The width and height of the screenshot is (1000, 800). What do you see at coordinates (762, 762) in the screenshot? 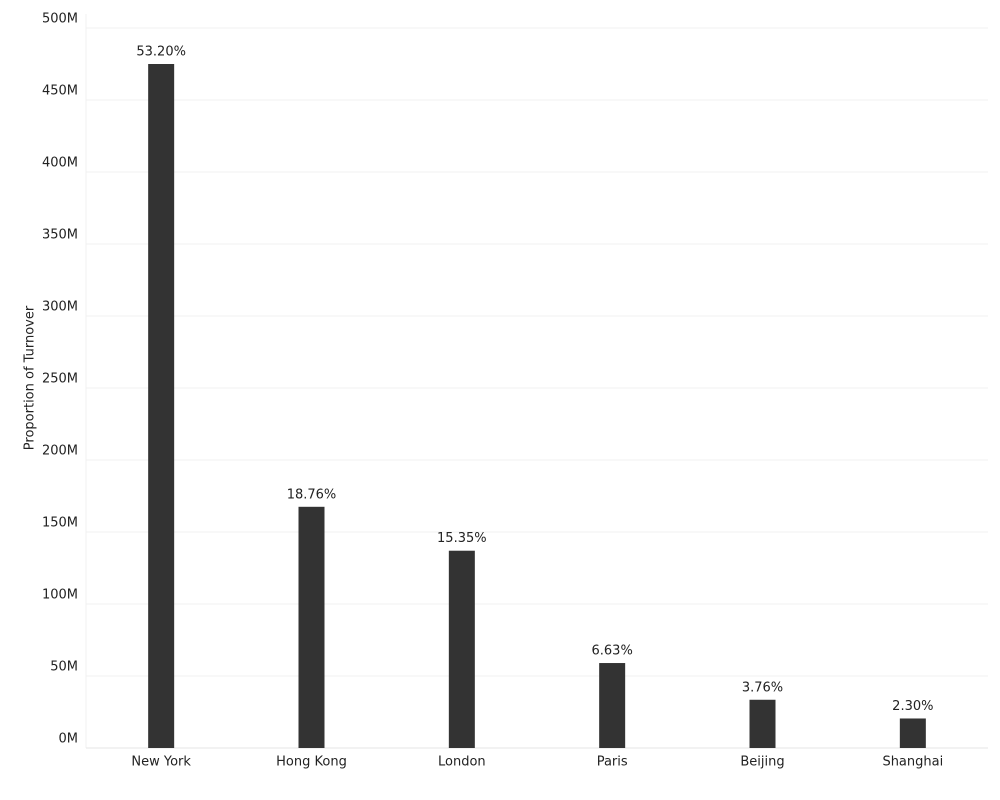
I see `x-tick-label: Beijing` at bounding box center [762, 762].